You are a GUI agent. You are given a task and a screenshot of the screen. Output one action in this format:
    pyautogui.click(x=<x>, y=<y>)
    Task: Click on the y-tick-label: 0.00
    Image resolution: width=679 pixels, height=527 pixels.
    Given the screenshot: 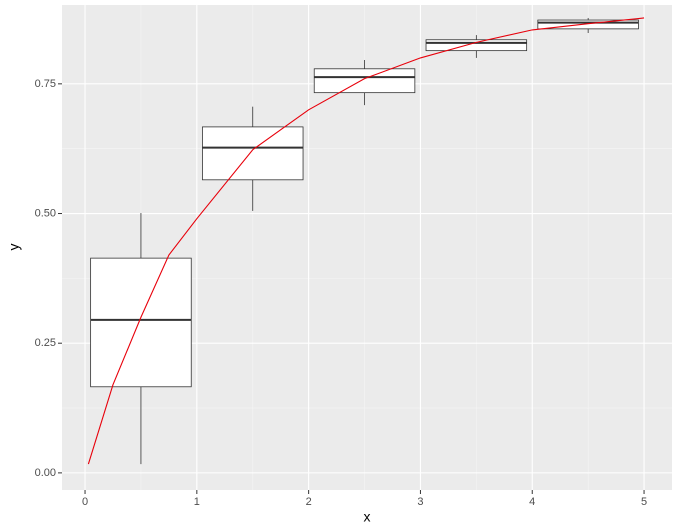 What is the action you would take?
    pyautogui.click(x=45, y=473)
    